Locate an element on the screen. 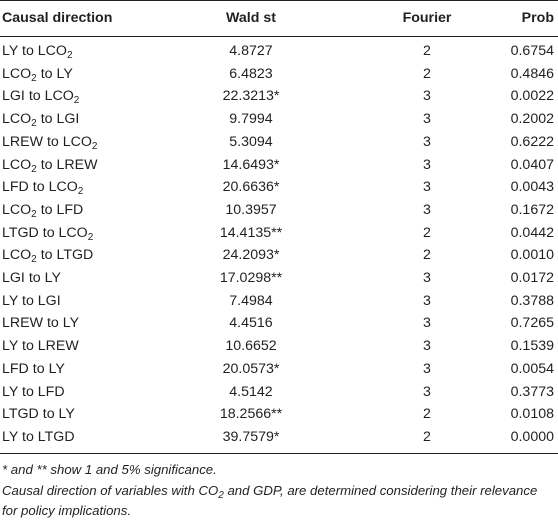  table-row: LY to LFD 4.5142 3 0.3773 is located at coordinates (279, 393).